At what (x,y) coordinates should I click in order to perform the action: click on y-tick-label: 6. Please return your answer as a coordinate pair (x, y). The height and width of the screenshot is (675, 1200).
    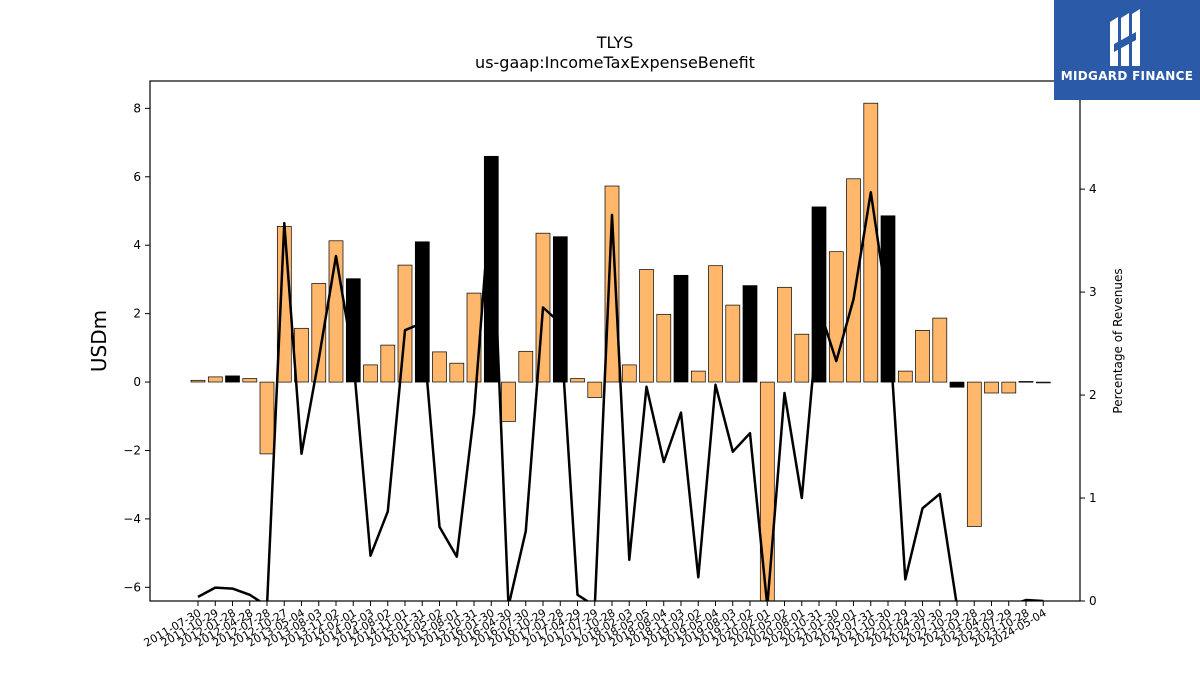
    Looking at the image, I should click on (137, 177).